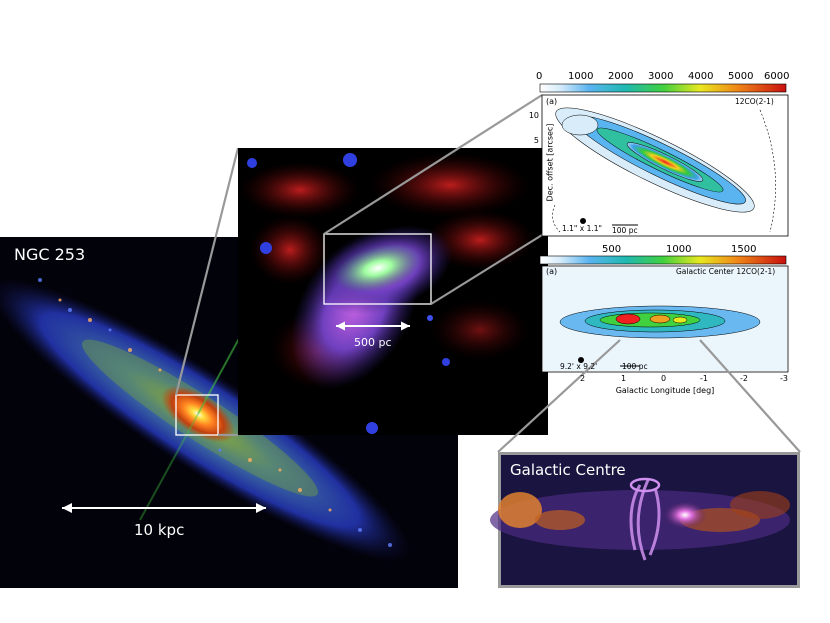  Describe the element at coordinates (550, 162) in the screenshot. I see `y-axis-label: Dec. offset [arcsec]` at that location.